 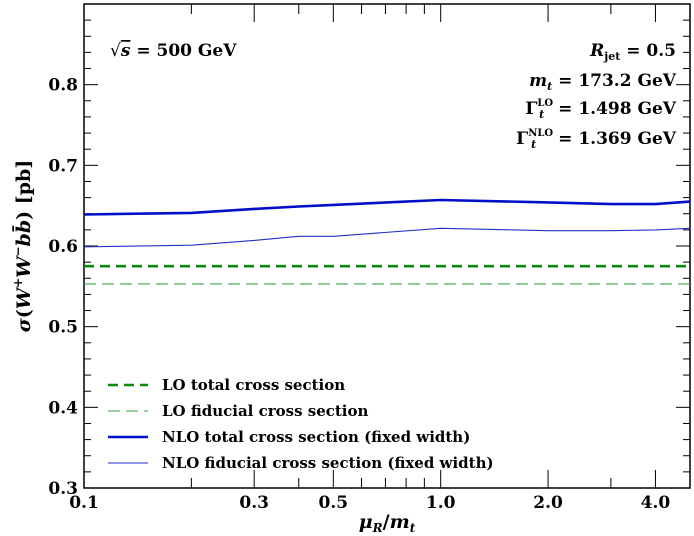 What do you see at coordinates (612, 56) in the screenshot?
I see `rjet-sub: jet` at bounding box center [612, 56].